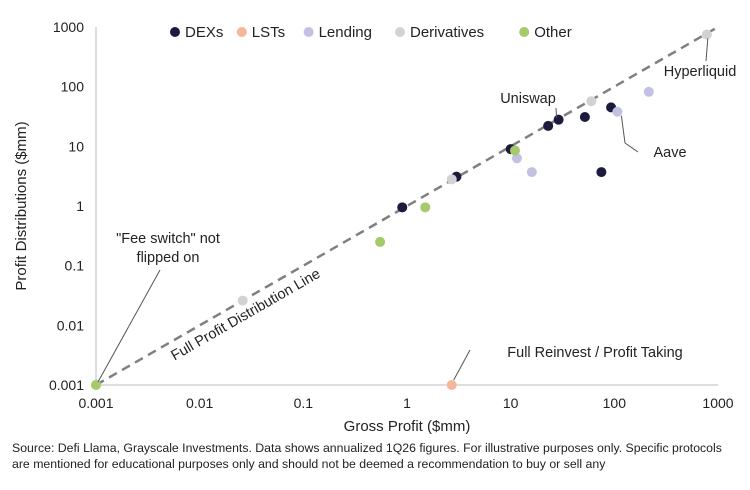  I want to click on point-lsts, so click(451, 385).